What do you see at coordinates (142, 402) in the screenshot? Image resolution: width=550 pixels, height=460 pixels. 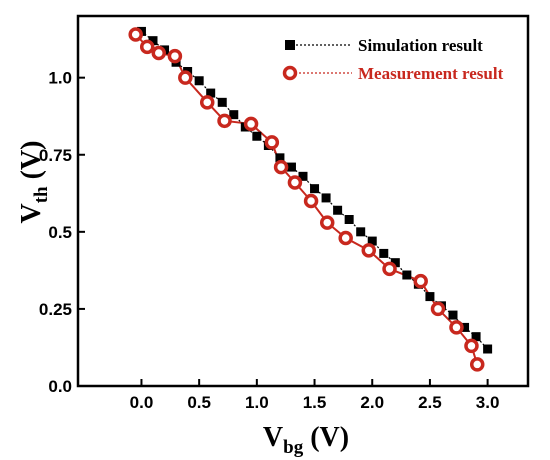 I see `x-tick-label: 0.0` at bounding box center [142, 402].